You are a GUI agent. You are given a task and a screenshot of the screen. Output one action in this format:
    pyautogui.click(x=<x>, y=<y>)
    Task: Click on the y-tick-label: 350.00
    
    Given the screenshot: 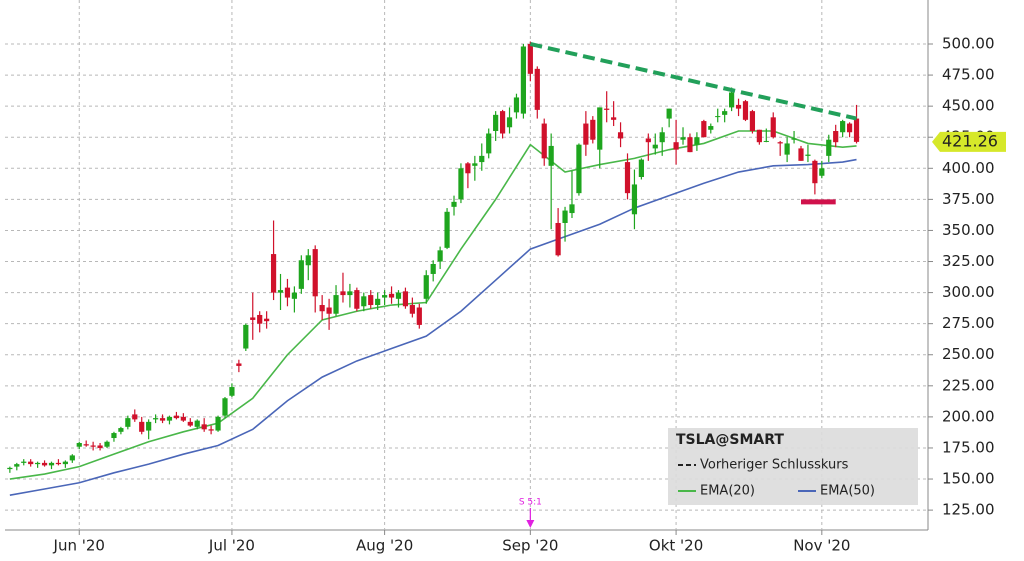 What is the action you would take?
    pyautogui.click(x=968, y=230)
    